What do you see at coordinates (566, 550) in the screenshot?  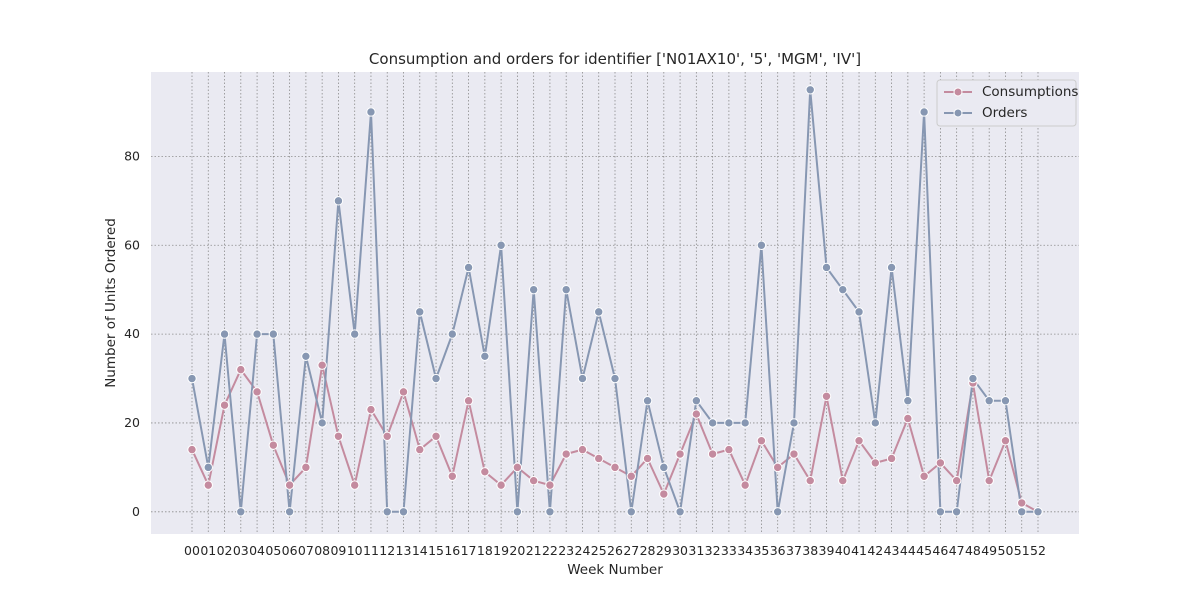 I see `x-tick-label: 23` at bounding box center [566, 550].